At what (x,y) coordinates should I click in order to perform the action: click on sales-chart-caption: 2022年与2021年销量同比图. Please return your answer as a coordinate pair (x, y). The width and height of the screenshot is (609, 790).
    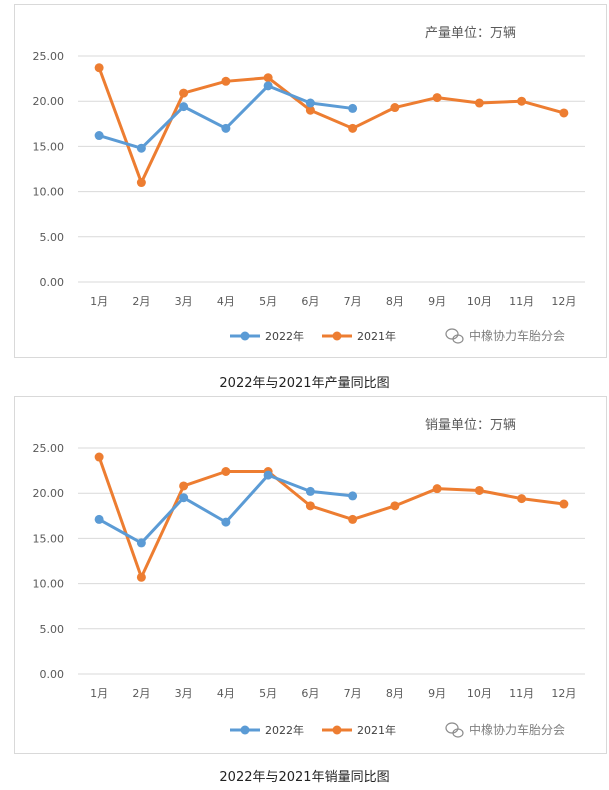
    Looking at the image, I should click on (304, 777).